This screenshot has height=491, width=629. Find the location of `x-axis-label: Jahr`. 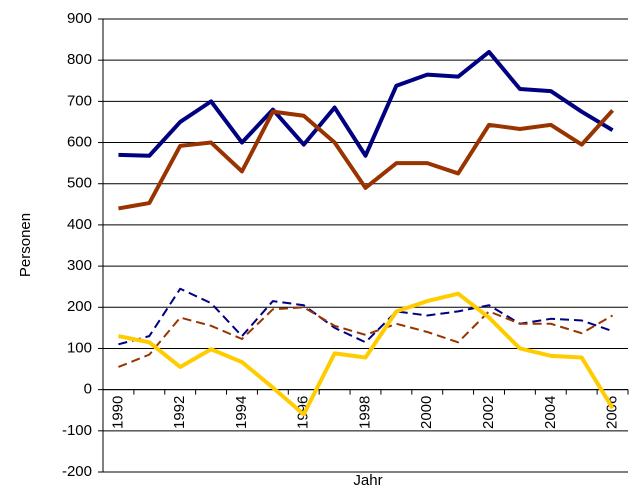

x-axis-label: Jahr is located at coordinates (367, 480).